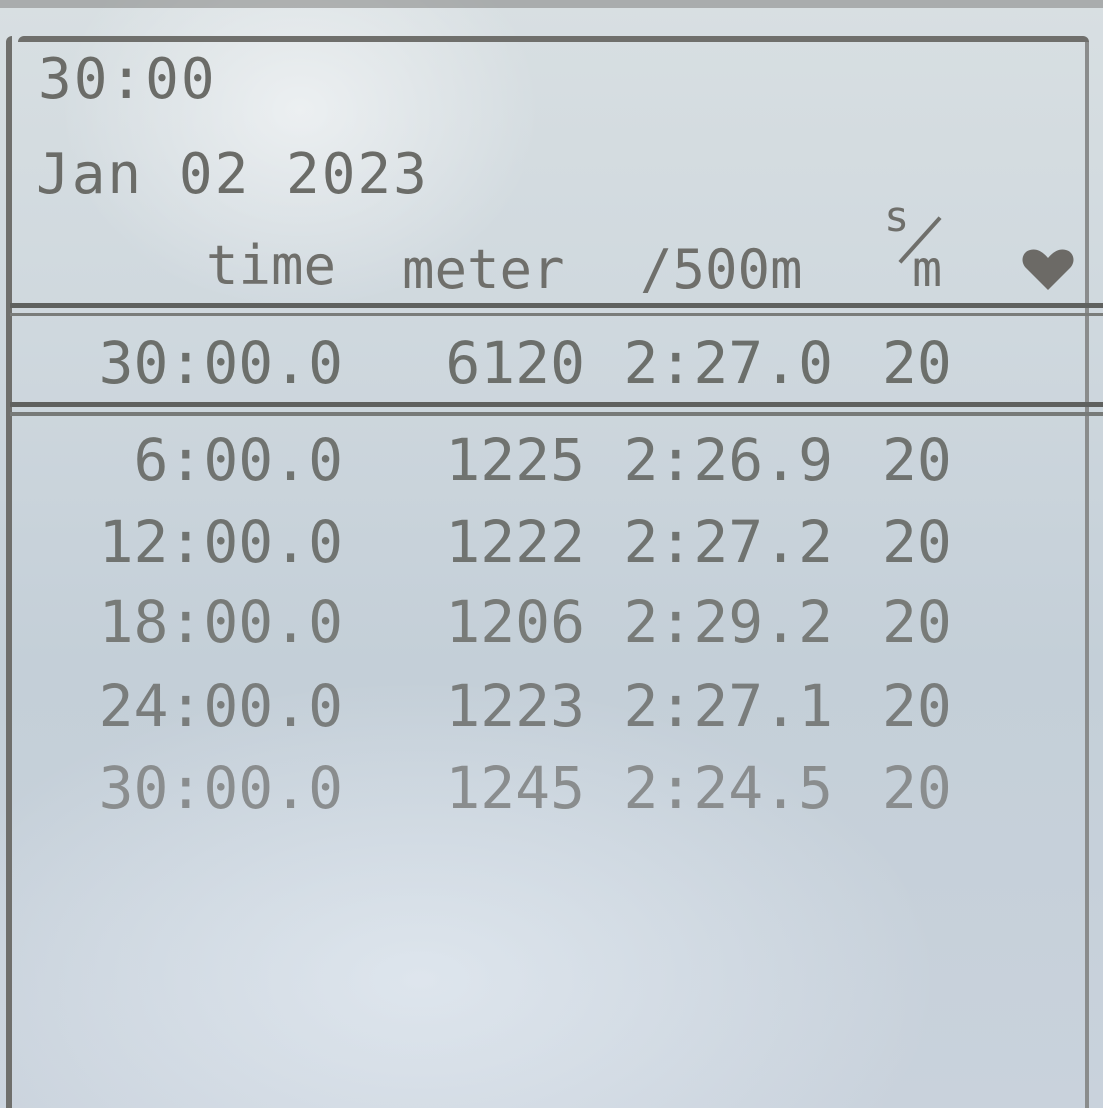 The height and width of the screenshot is (1108, 1103). What do you see at coordinates (551, 4) in the screenshot?
I see `screen-bezel-edge` at bounding box center [551, 4].